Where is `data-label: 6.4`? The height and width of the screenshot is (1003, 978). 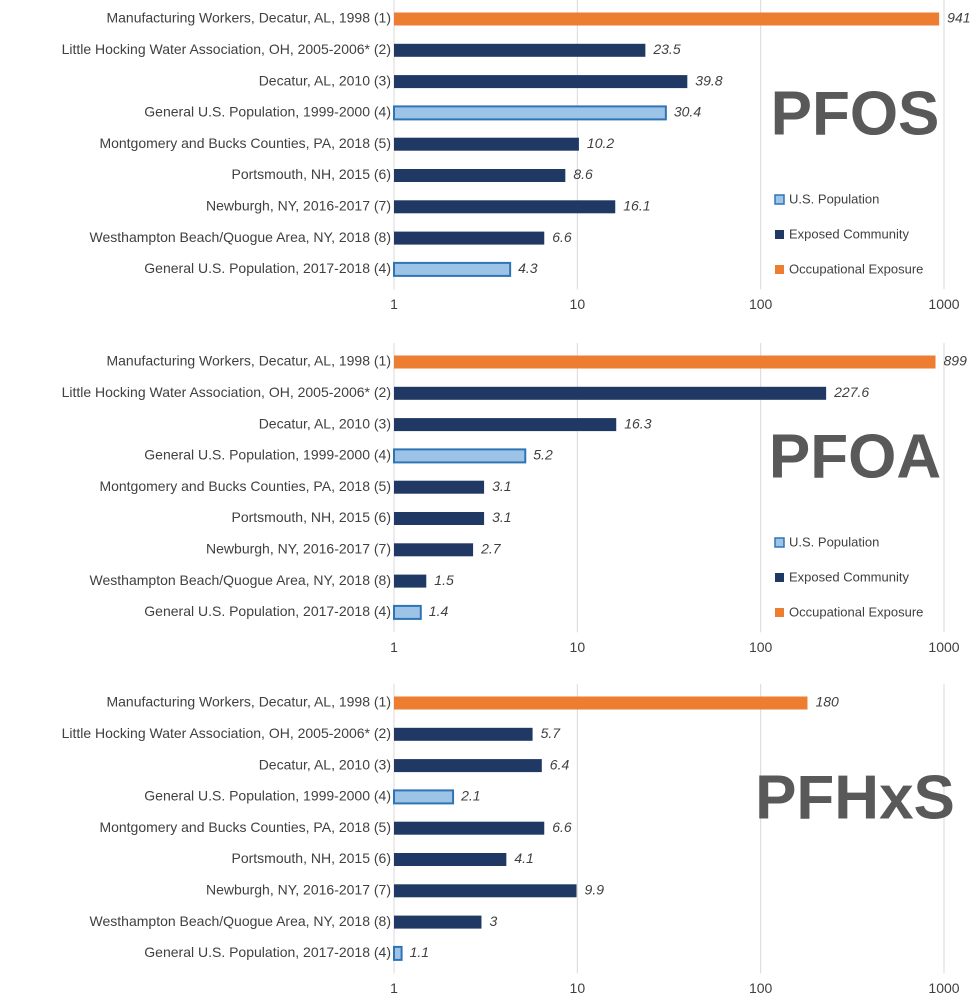
data-label: 6.4 is located at coordinates (560, 764).